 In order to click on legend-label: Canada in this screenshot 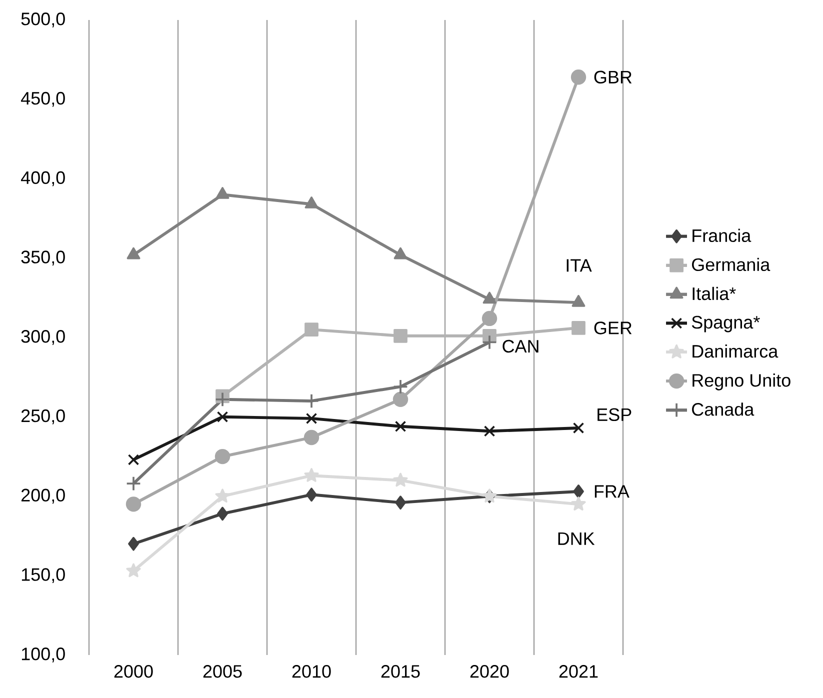, I will do `click(723, 409)`.